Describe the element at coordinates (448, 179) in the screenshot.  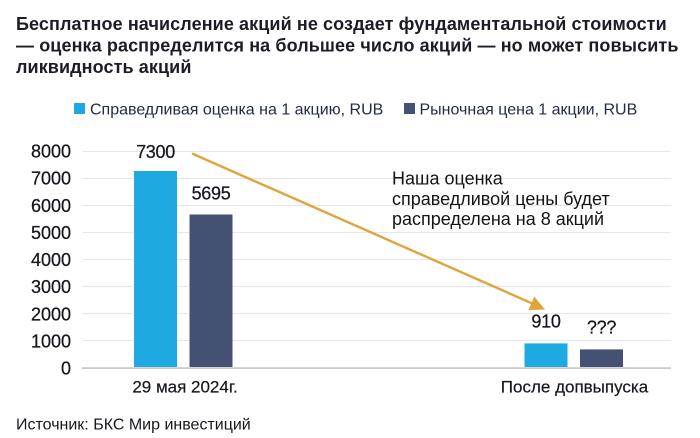
I see `svg-text: Наша оценка` at that location.